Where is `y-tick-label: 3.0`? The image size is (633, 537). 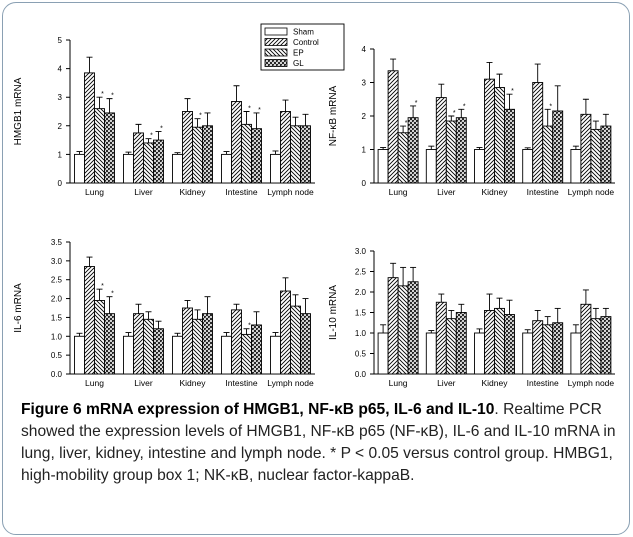 y-tick-label: 3.0 is located at coordinates (361, 251).